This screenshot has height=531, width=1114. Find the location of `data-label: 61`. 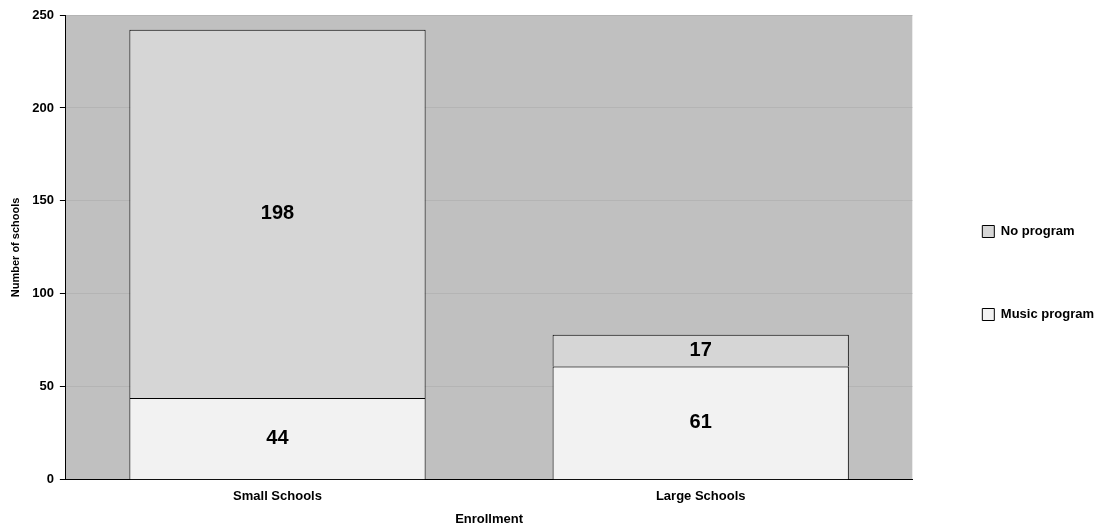

data-label: 61 is located at coordinates (700, 421).